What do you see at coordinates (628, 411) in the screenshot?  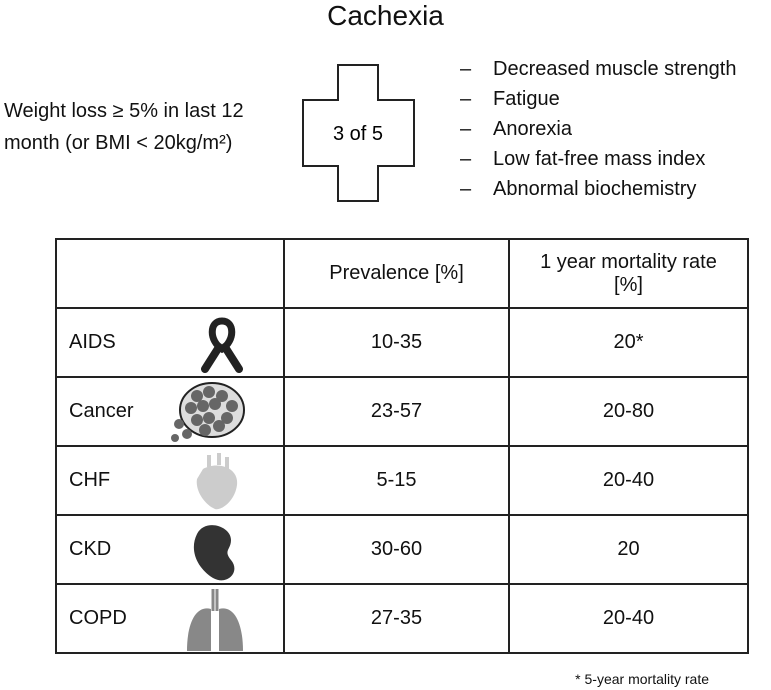 I see `value-cell: 20-80` at bounding box center [628, 411].